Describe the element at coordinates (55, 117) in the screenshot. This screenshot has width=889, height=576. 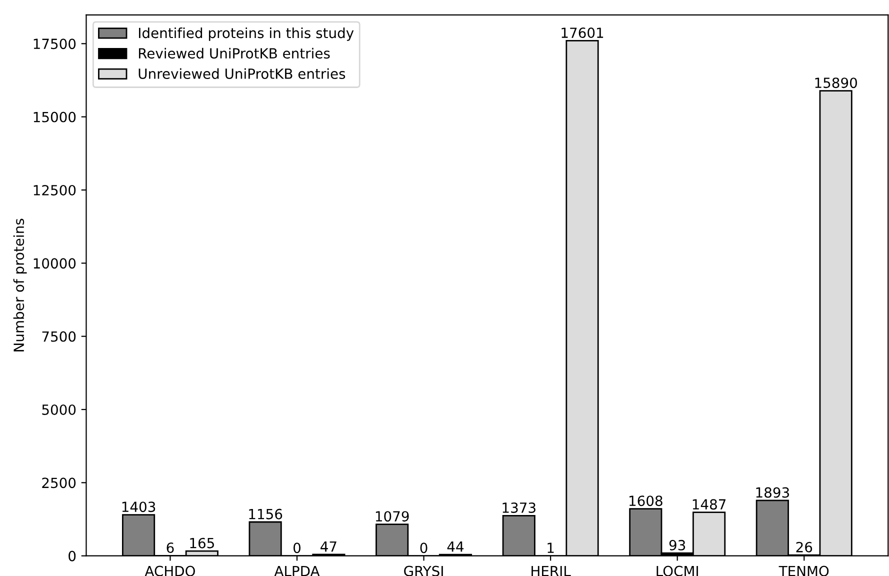
I see `y-tick-label: 15000` at that location.